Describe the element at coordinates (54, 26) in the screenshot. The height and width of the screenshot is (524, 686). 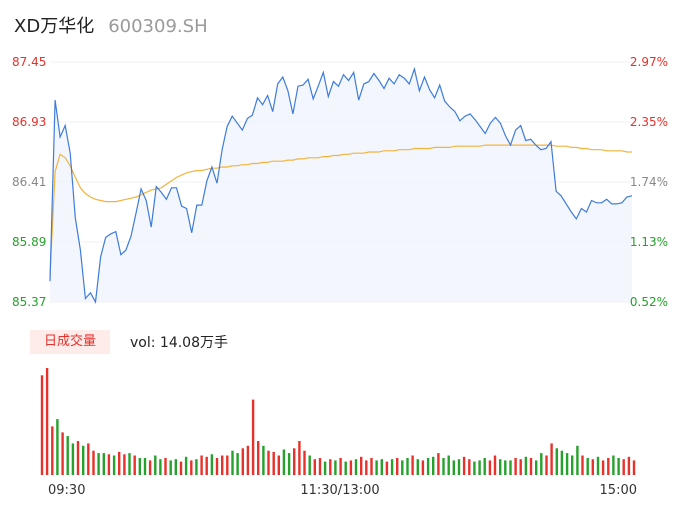
I see `stock-name: XD万华化` at that location.